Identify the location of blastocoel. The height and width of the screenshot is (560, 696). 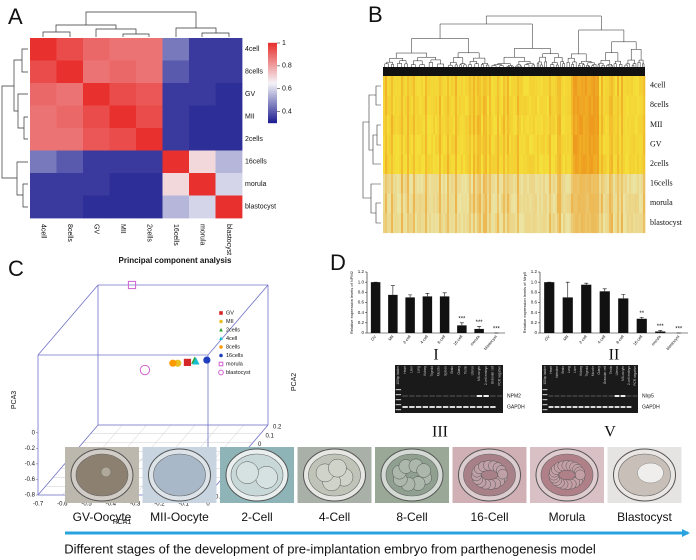
(650, 473).